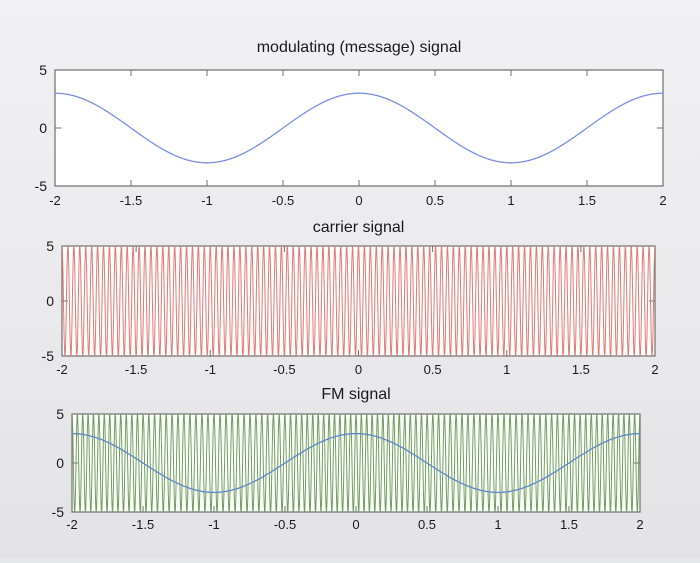 The height and width of the screenshot is (563, 700). Describe the element at coordinates (359, 227) in the screenshot. I see `plot-title: carrier signal` at that location.